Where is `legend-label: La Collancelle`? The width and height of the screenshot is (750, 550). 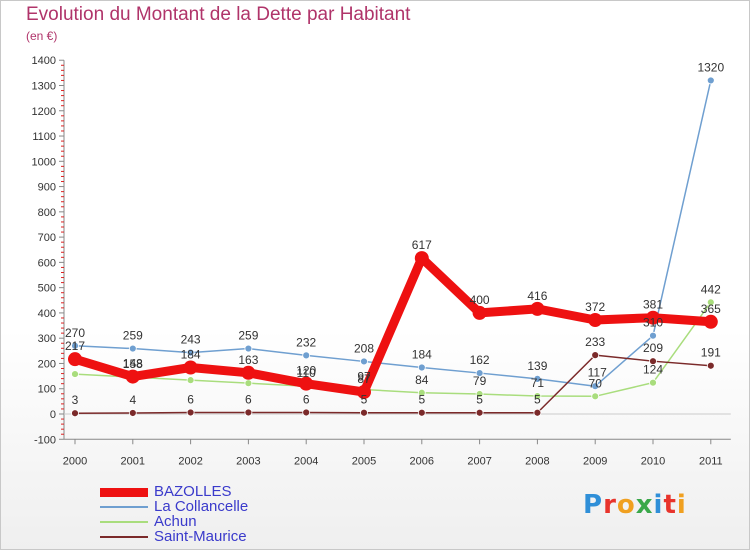
legend-label: La Collancelle is located at coordinates (201, 506).